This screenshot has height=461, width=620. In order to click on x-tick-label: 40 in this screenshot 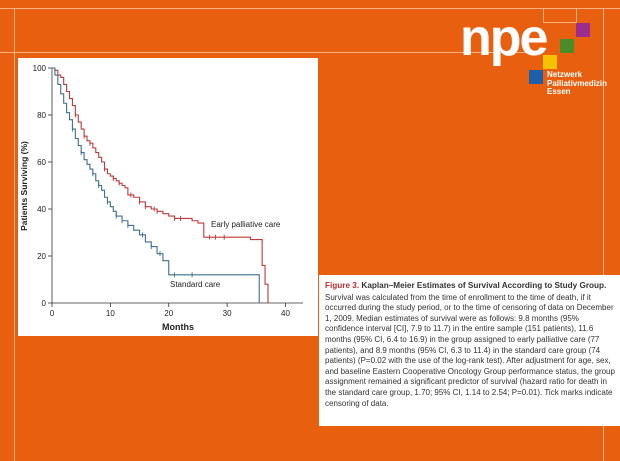, I will do `click(285, 313)`.